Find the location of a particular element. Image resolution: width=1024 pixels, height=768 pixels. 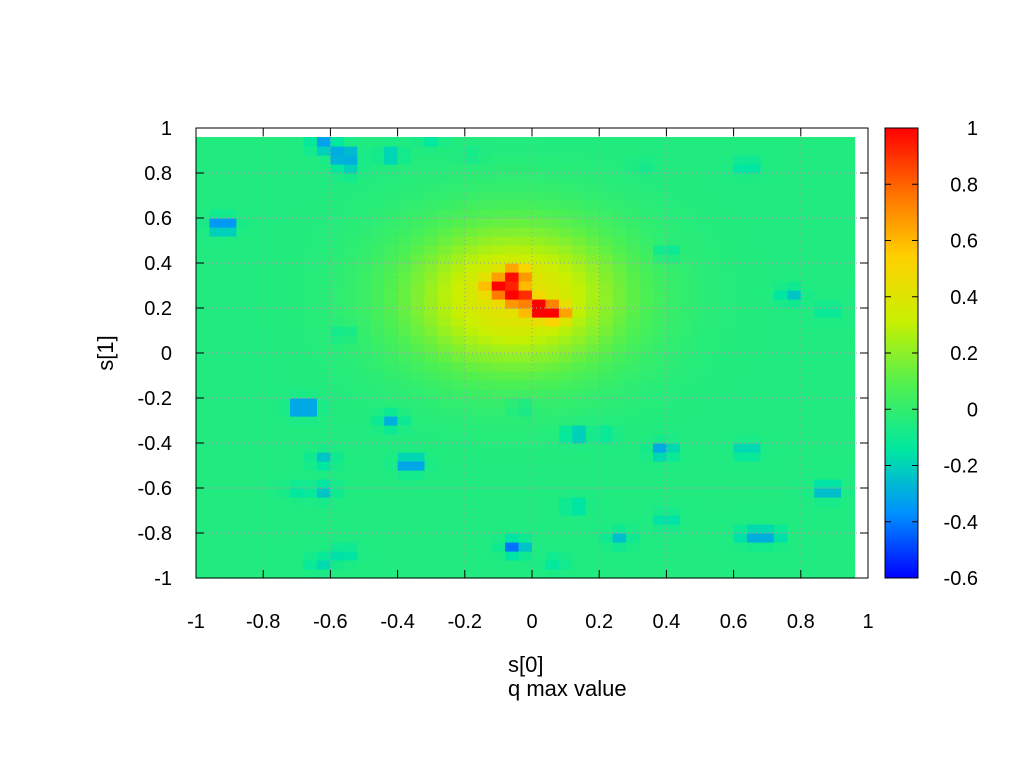

x-tick-label: 0.8 is located at coordinates (801, 622).